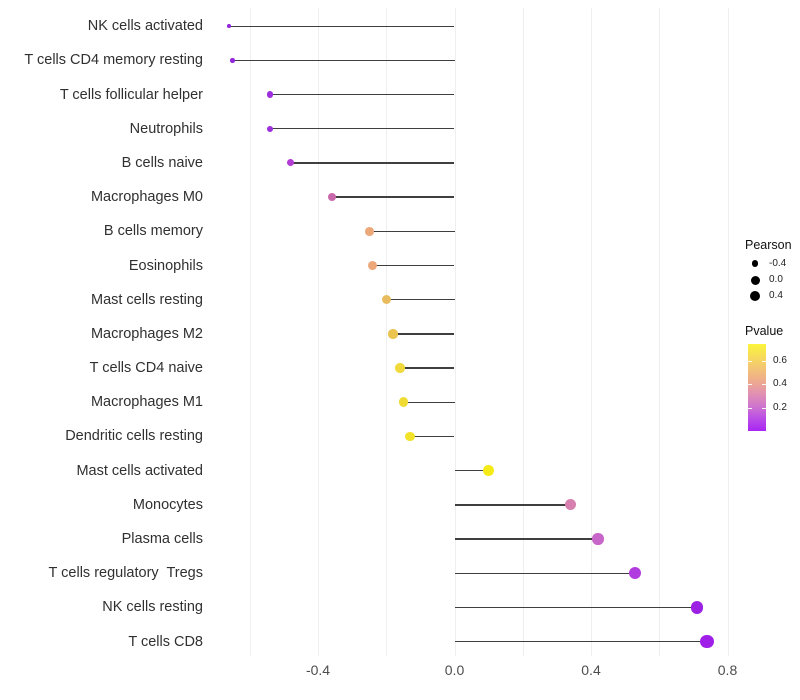  What do you see at coordinates (776, 279) in the screenshot?
I see `pearson-size-label: 0.0` at bounding box center [776, 279].